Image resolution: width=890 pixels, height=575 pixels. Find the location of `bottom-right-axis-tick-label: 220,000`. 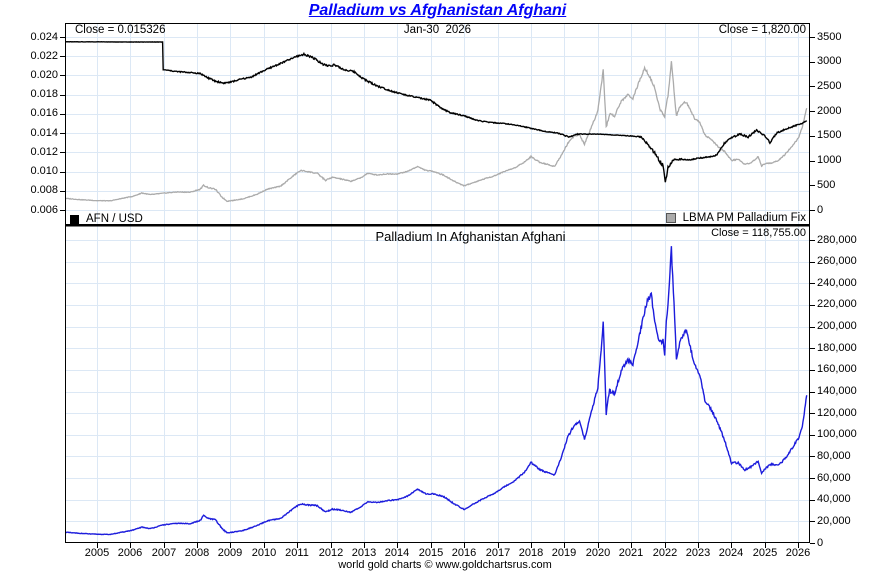

bottom-right-axis-tick-label: 220,000 is located at coordinates (837, 304).